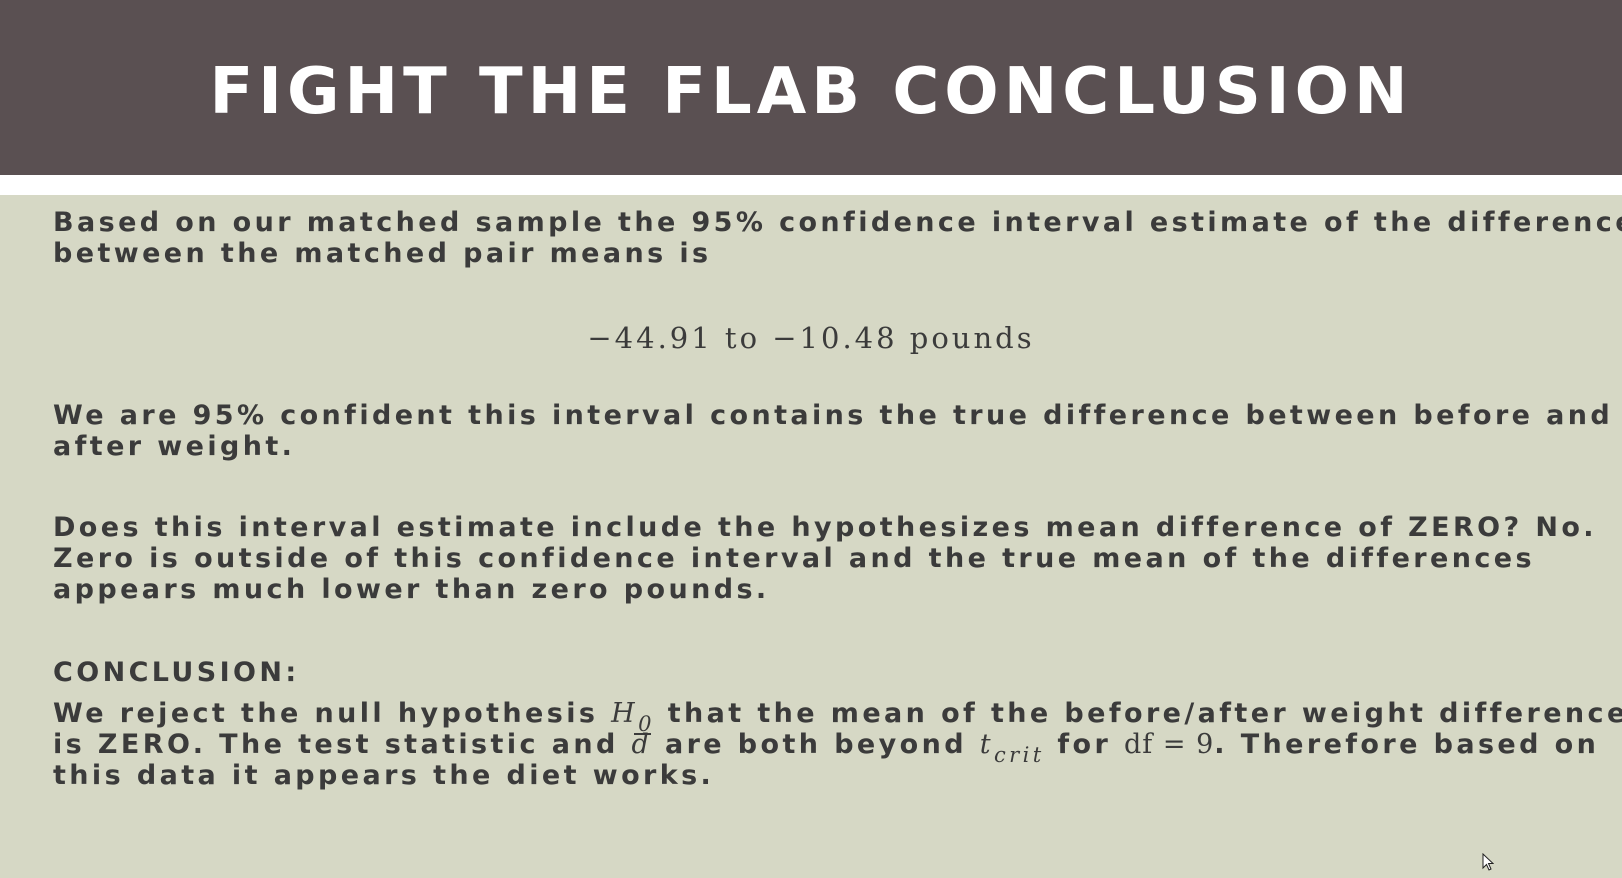  Describe the element at coordinates (625, 713) in the screenshot. I see `null-hypothesis-symbol: H` at that location.